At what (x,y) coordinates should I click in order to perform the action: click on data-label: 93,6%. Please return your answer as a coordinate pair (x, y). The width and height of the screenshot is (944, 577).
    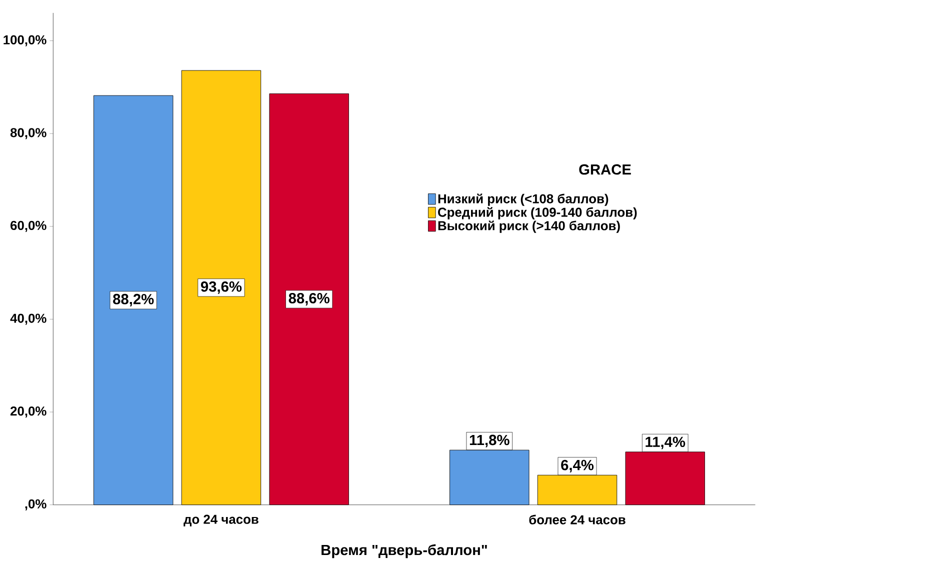
    Looking at the image, I should click on (221, 287).